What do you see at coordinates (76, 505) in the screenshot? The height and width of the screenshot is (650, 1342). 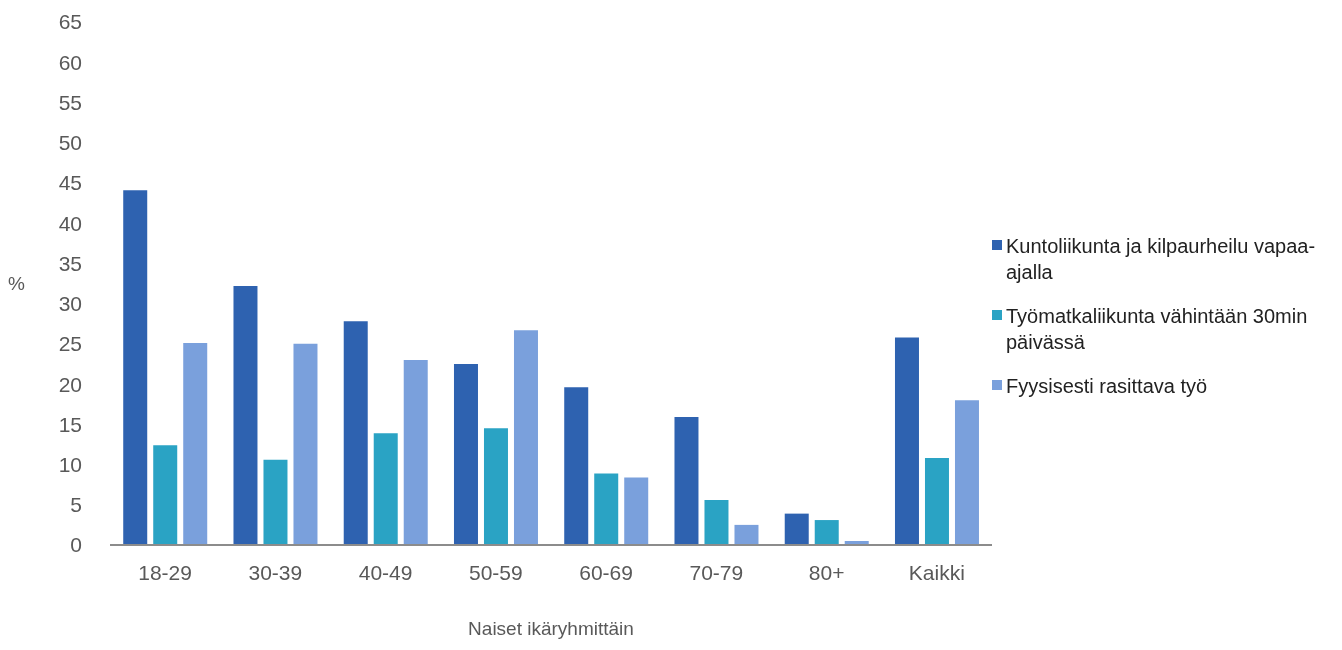 I see `y-tick-label: 5` at bounding box center [76, 505].